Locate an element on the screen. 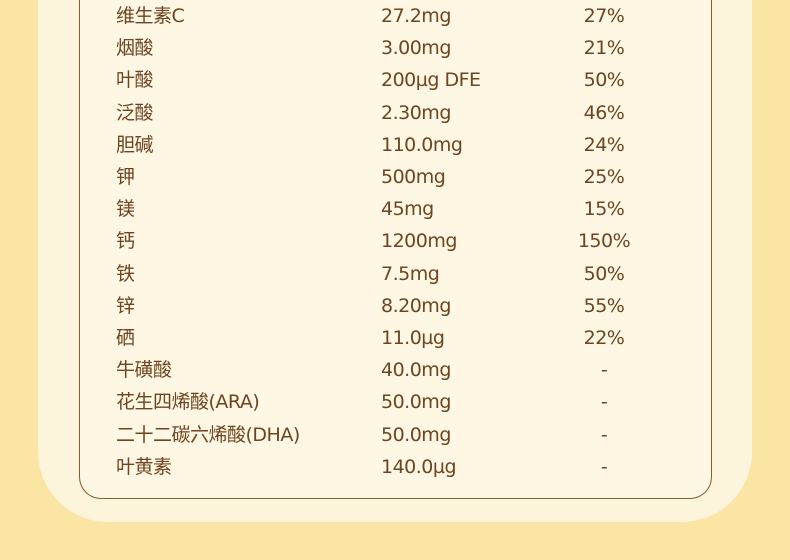 This screenshot has width=790, height=560. table-row: 硒 11.0µg 22% is located at coordinates (395, 338).